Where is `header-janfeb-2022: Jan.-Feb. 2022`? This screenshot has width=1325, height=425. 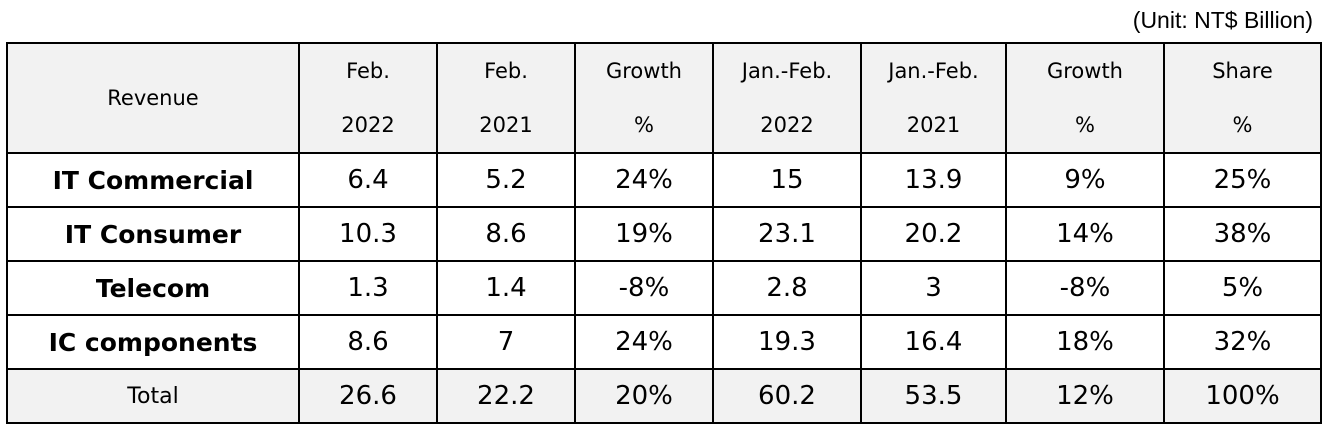 header-janfeb-2022: Jan.-Feb. 2022 is located at coordinates (787, 98).